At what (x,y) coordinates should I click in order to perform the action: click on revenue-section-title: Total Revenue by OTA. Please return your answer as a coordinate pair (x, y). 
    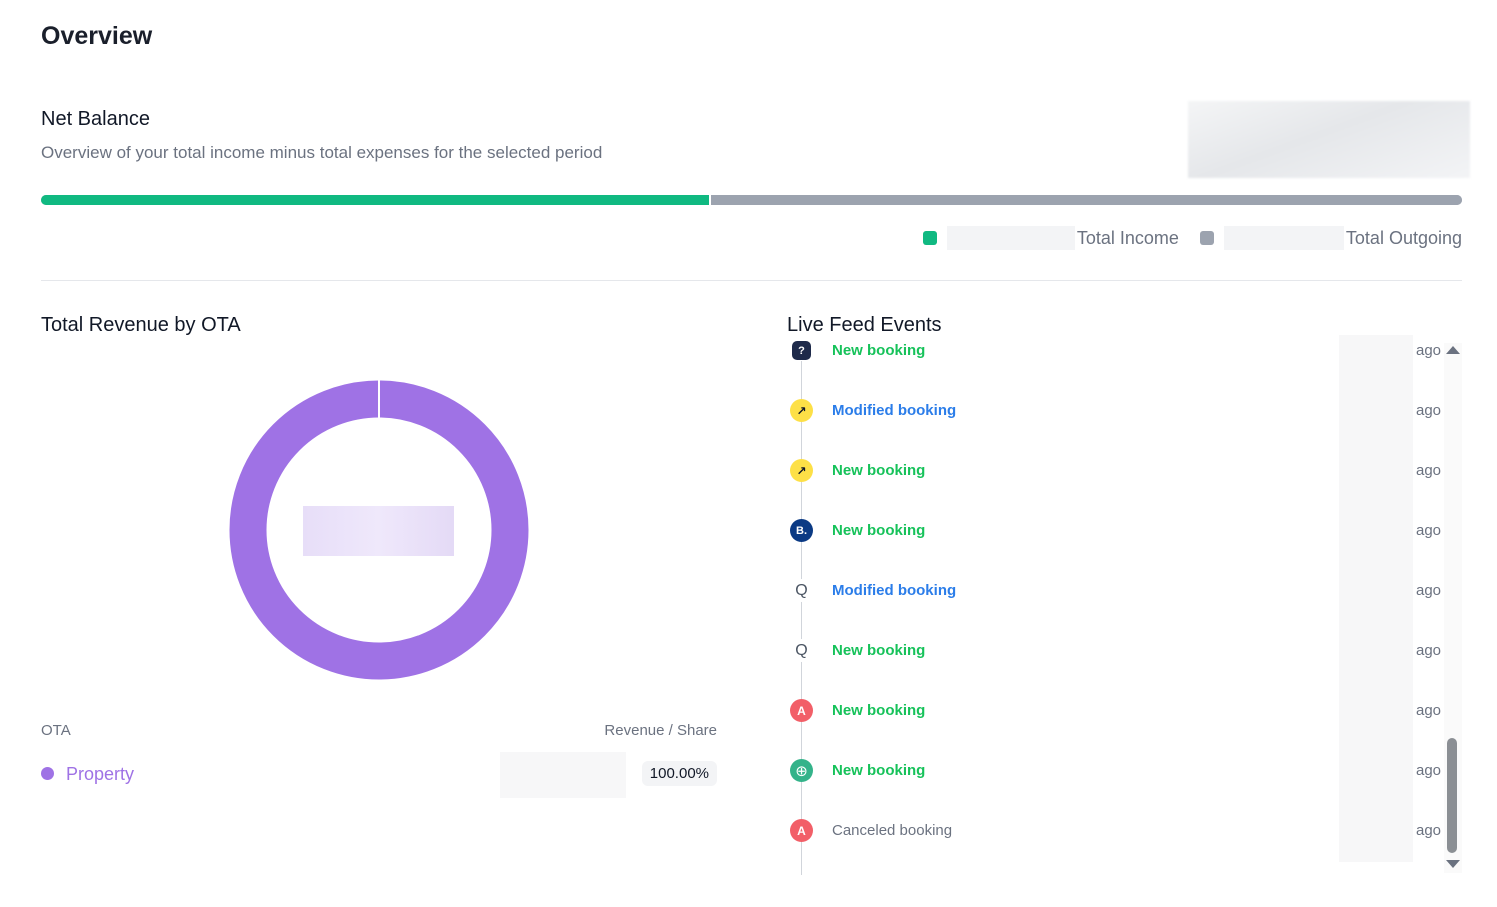
    Looking at the image, I should click on (141, 325).